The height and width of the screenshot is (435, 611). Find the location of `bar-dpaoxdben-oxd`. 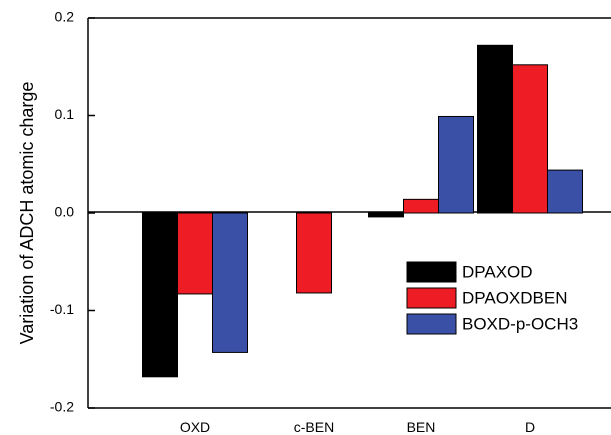

bar-dpaoxdben-oxd is located at coordinates (195, 253).